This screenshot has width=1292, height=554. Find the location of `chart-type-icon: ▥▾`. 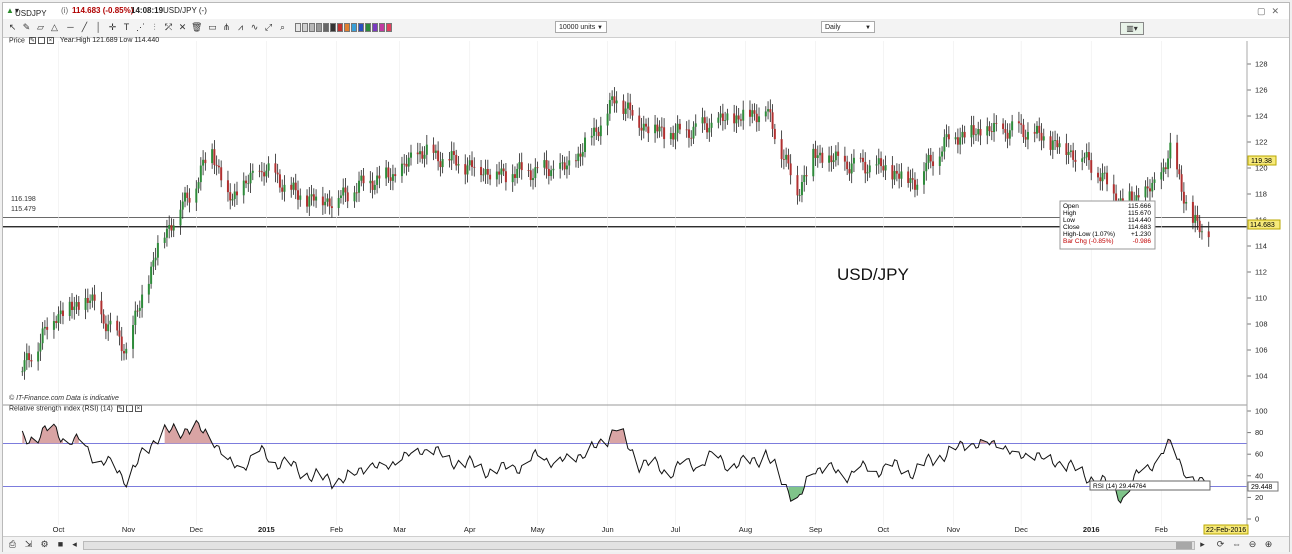

chart-type-icon: ▥▾ is located at coordinates (1132, 28).